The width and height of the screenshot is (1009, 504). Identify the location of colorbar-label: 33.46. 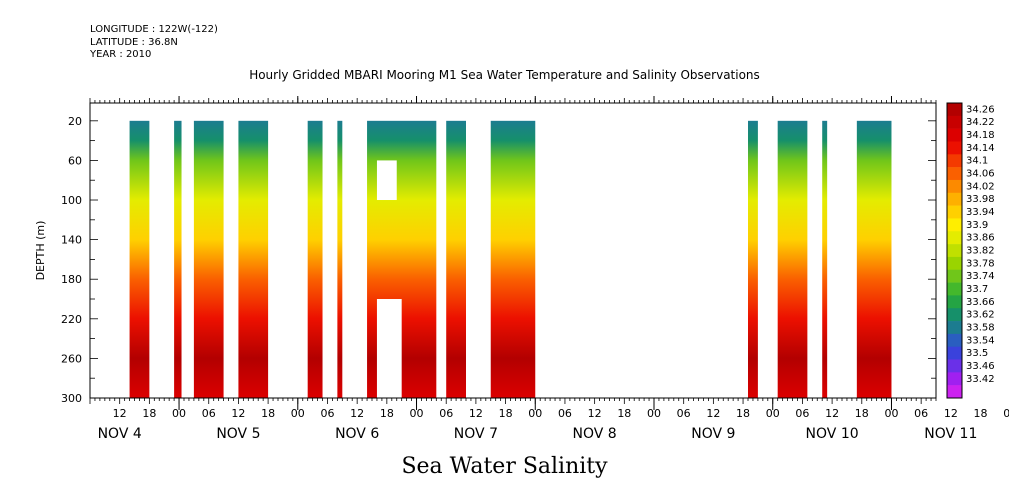
(980, 366).